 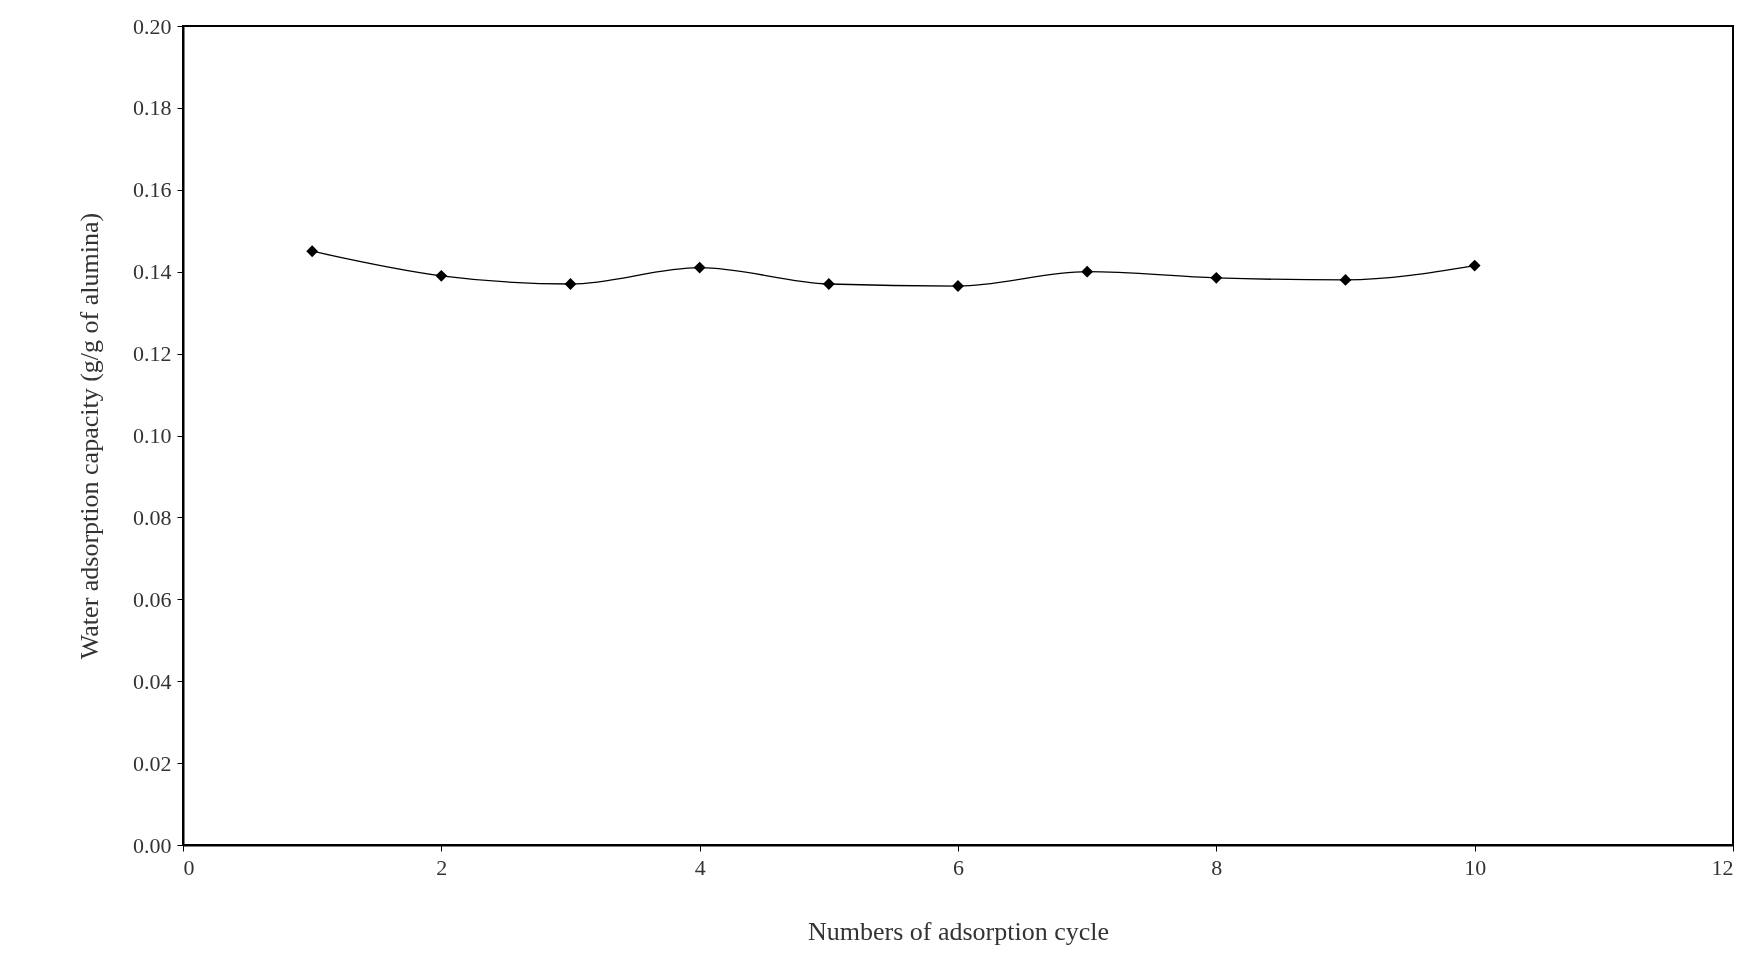 What do you see at coordinates (89, 436) in the screenshot?
I see `y-axis-title: Water adsorption capacity (g/g of alumina)` at bounding box center [89, 436].